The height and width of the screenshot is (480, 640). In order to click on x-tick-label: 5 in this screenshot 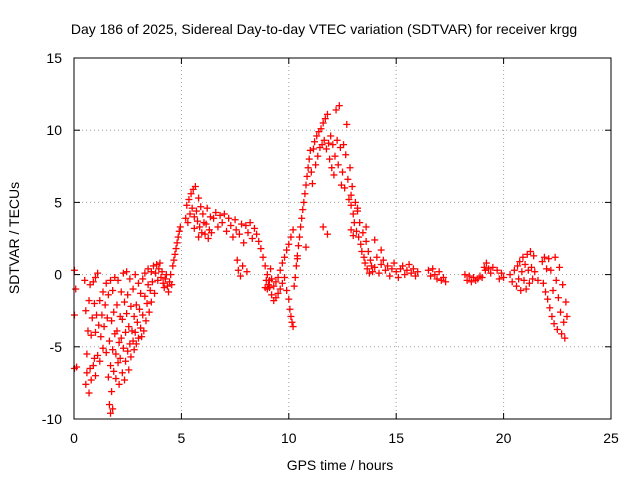, I will do `click(182, 438)`.